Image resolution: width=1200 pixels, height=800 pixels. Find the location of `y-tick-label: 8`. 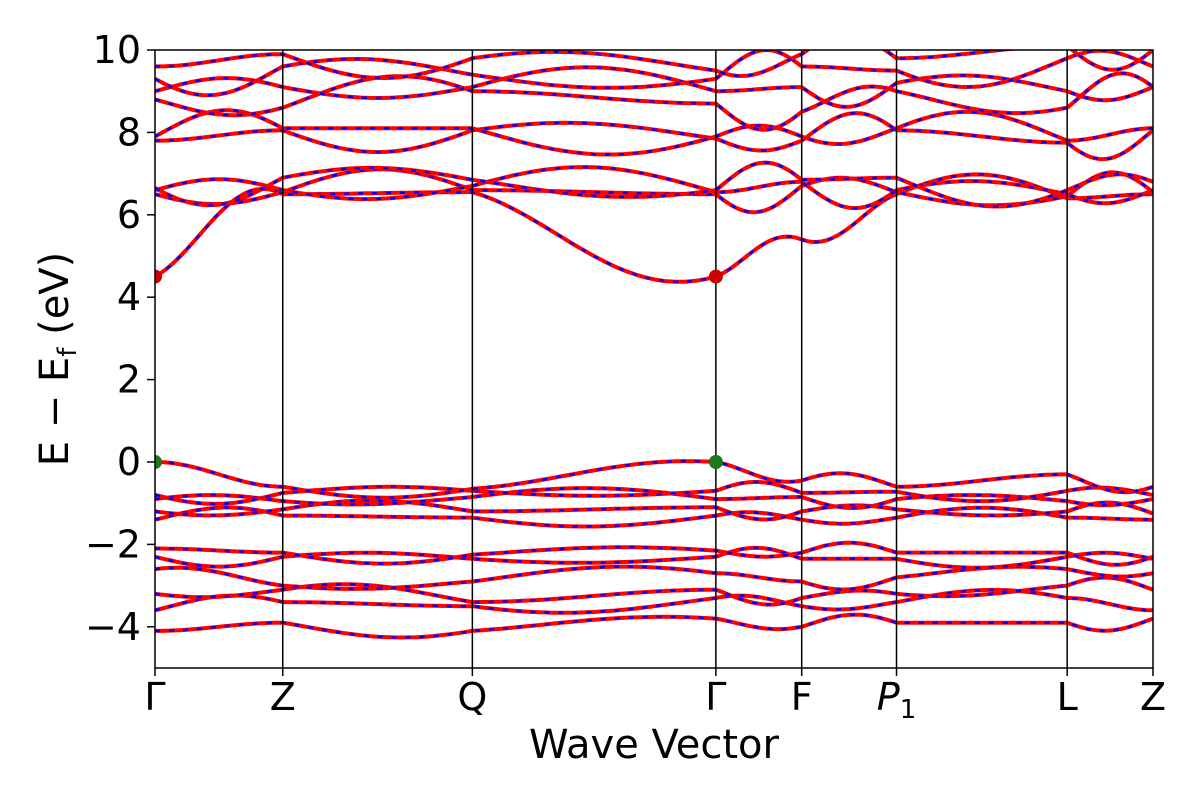

y-tick-label: 8 is located at coordinates (129, 132).